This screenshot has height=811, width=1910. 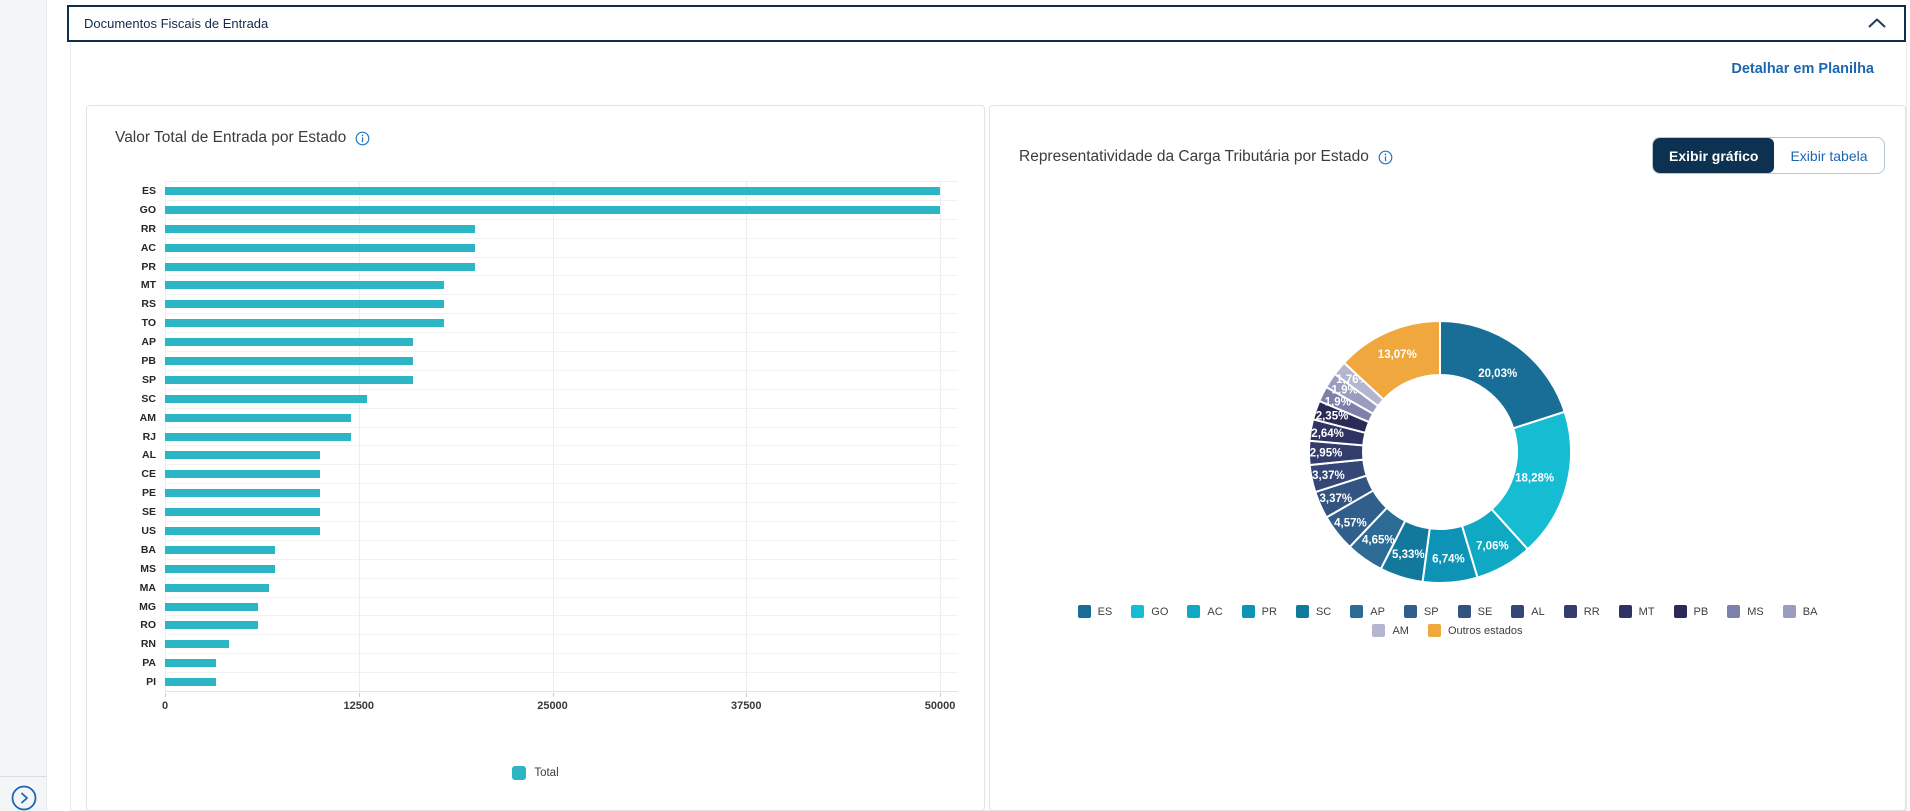 I want to click on legend-item-am: AM, so click(x=1390, y=630).